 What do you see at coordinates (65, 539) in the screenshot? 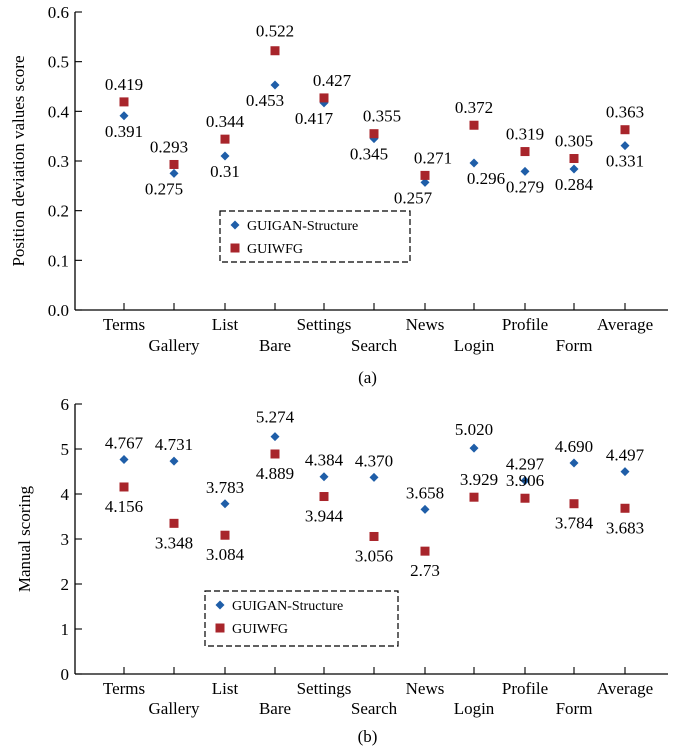
I see `y-tick-label: 3` at bounding box center [65, 539].